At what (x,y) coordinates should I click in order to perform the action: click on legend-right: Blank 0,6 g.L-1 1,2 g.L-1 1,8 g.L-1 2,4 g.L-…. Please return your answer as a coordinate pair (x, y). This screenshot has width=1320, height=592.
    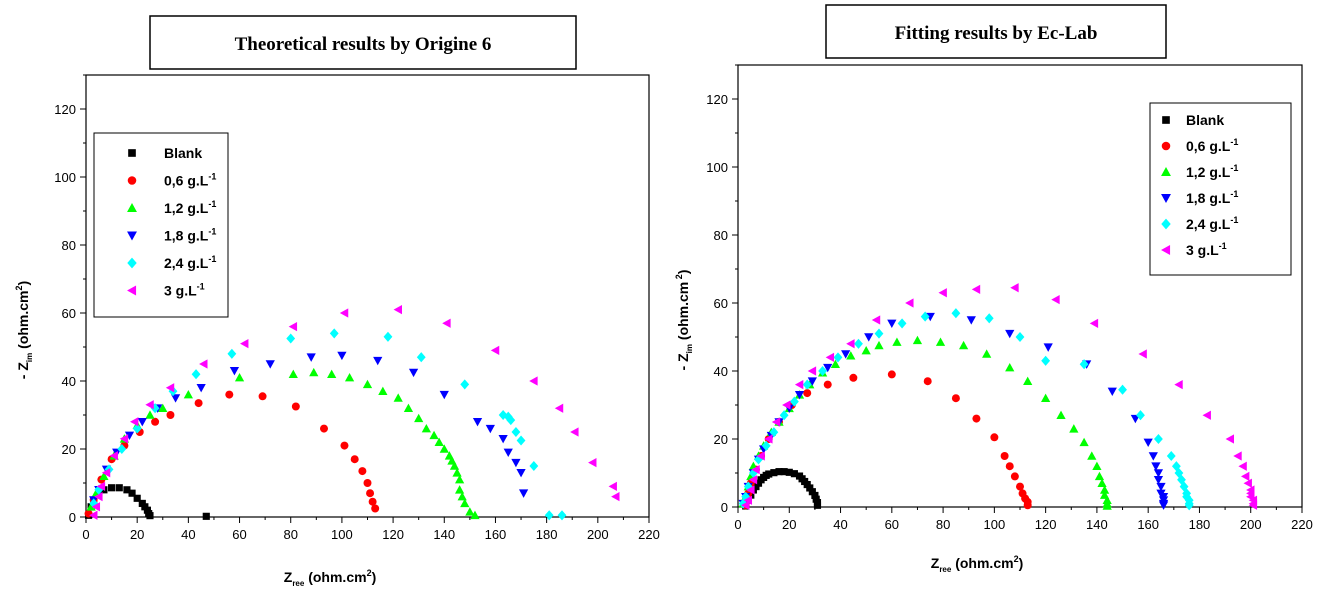
    Looking at the image, I should click on (1220, 189).